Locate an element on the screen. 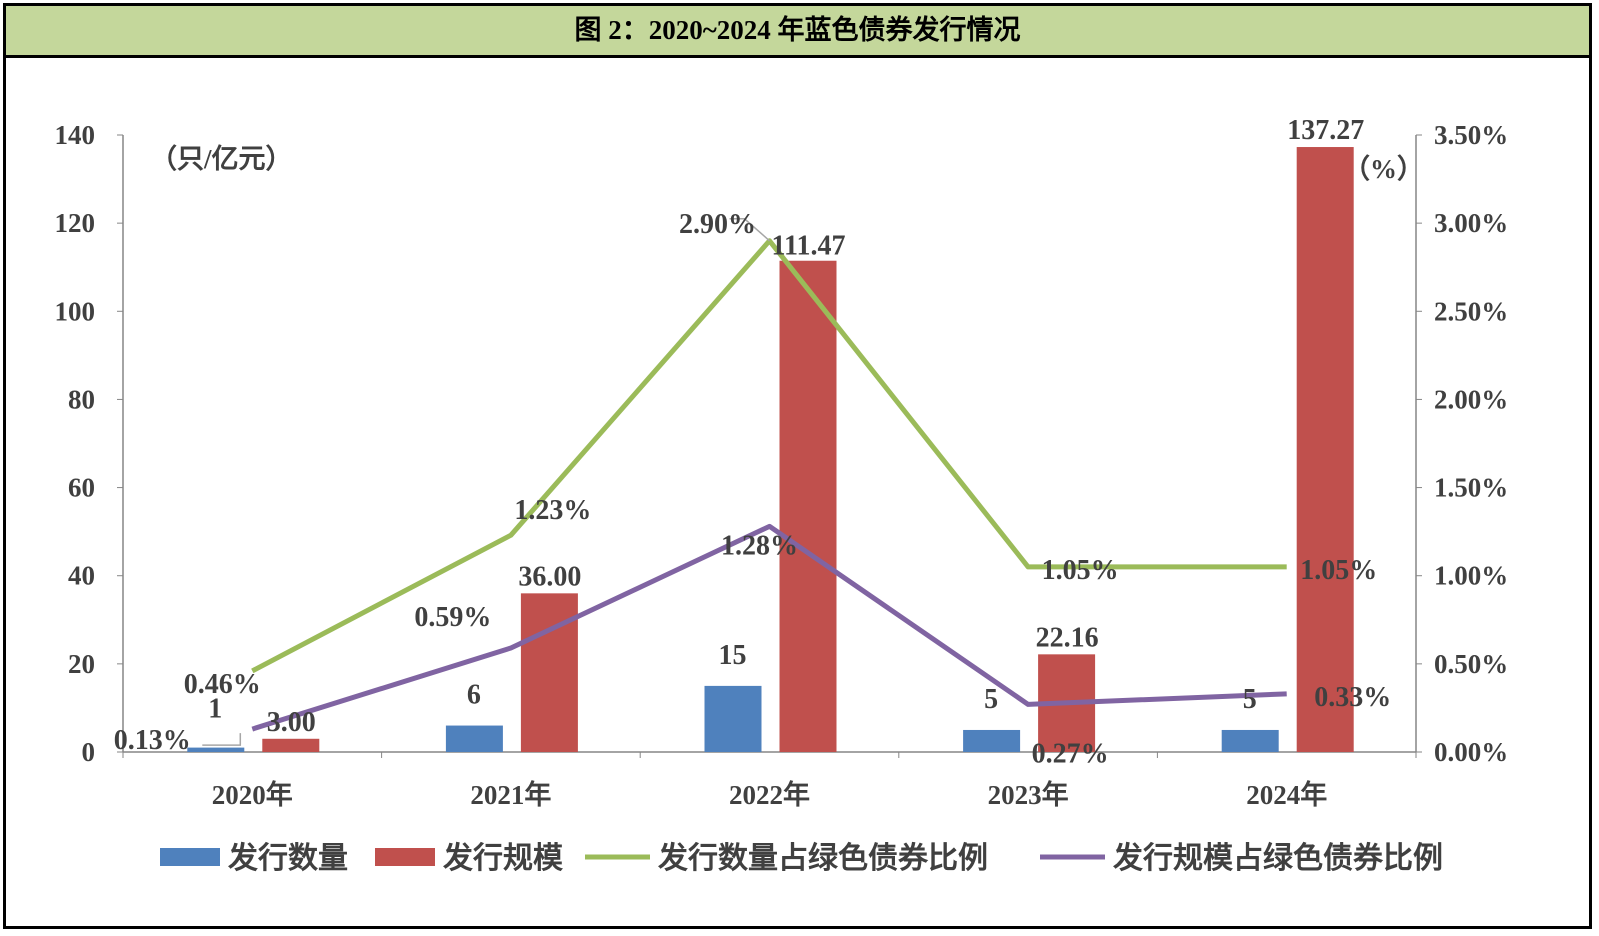  x-tick-label: 2024年 is located at coordinates (1286, 794).